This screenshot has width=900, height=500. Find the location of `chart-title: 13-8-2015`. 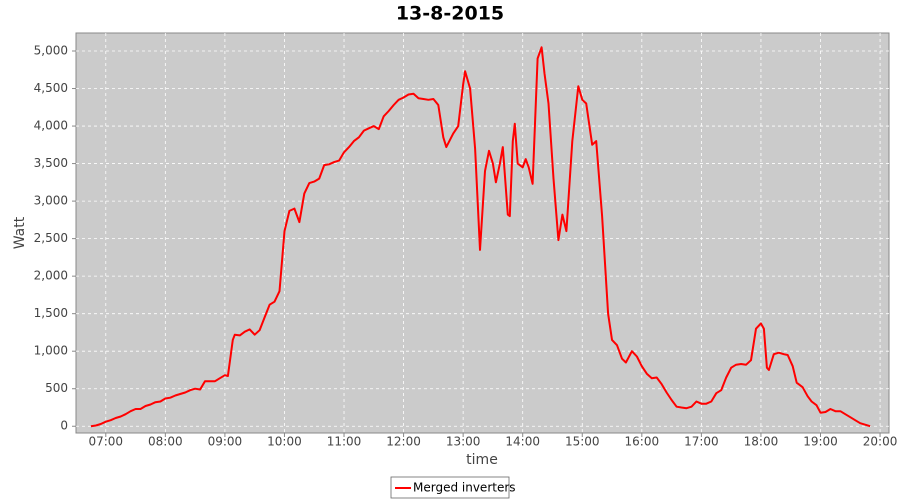

chart-title: 13-8-2015 is located at coordinates (450, 14).